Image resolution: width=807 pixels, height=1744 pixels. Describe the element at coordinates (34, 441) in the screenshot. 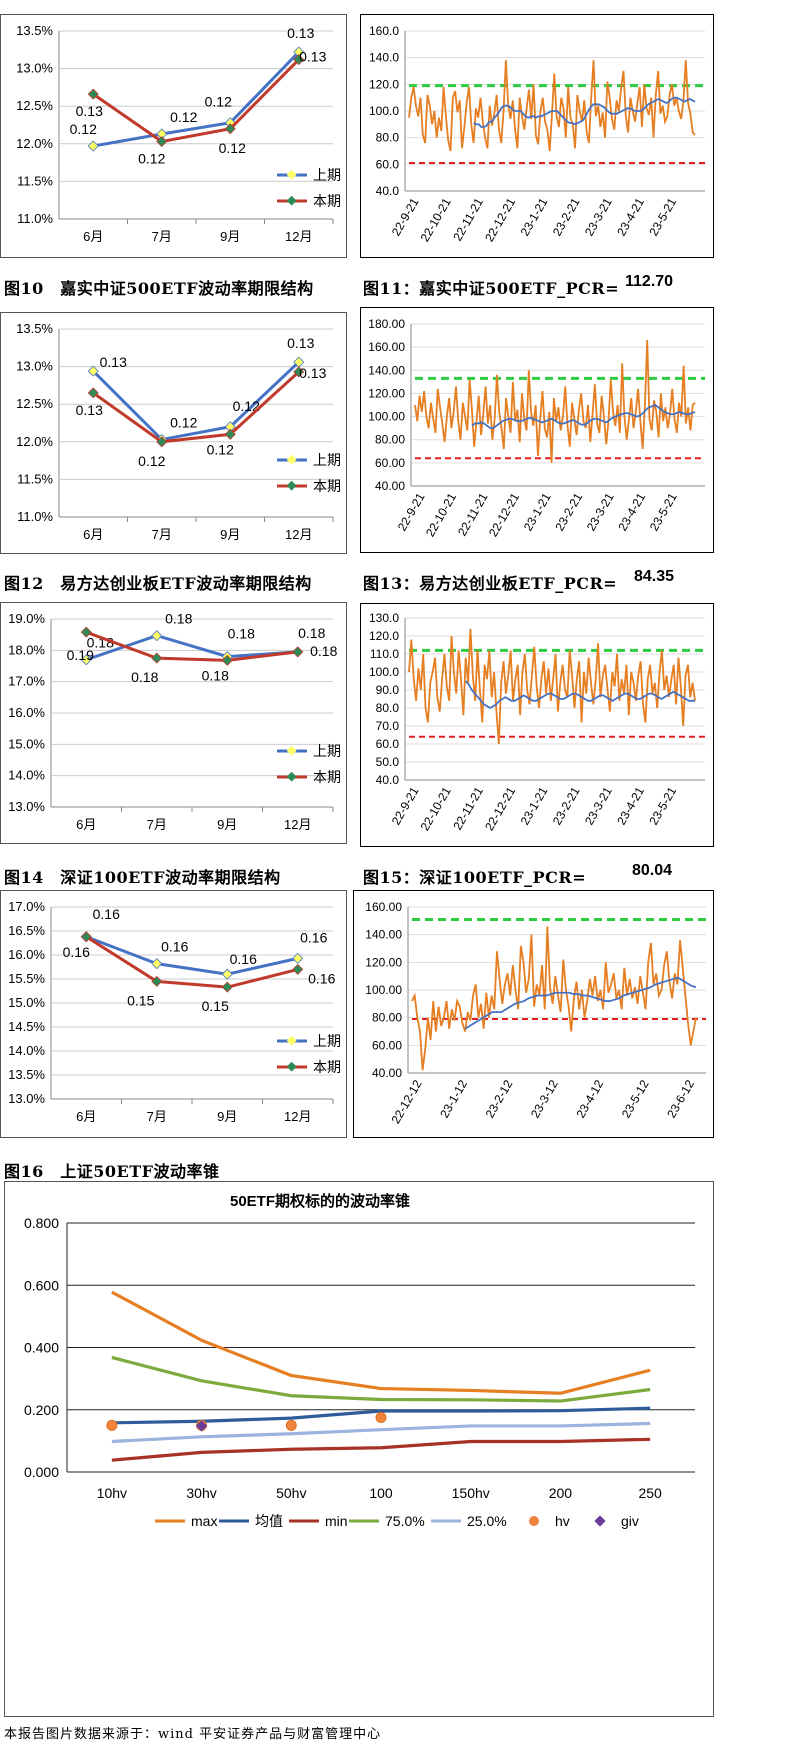

I see `y-tick-label: 12.0%` at that location.